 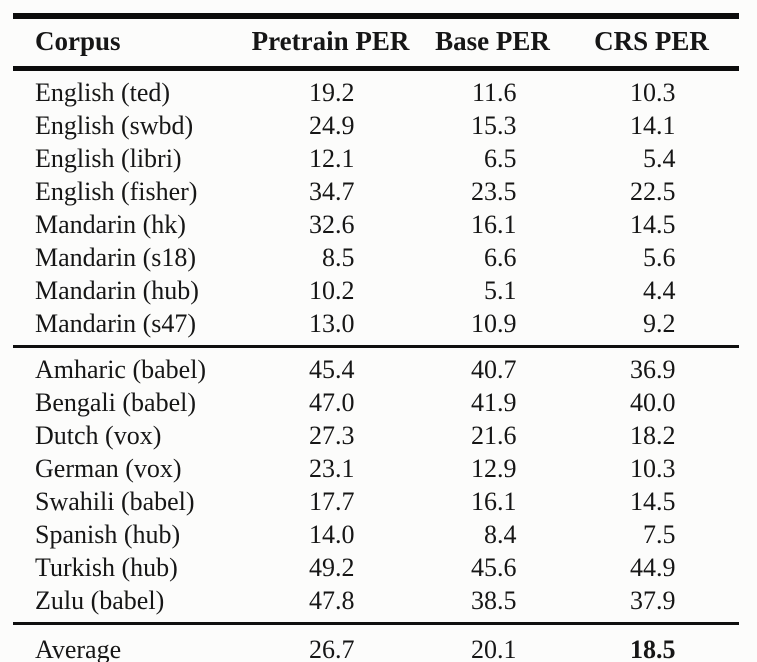 I want to click on crs-per-value: 5.4, so click(x=659, y=158).